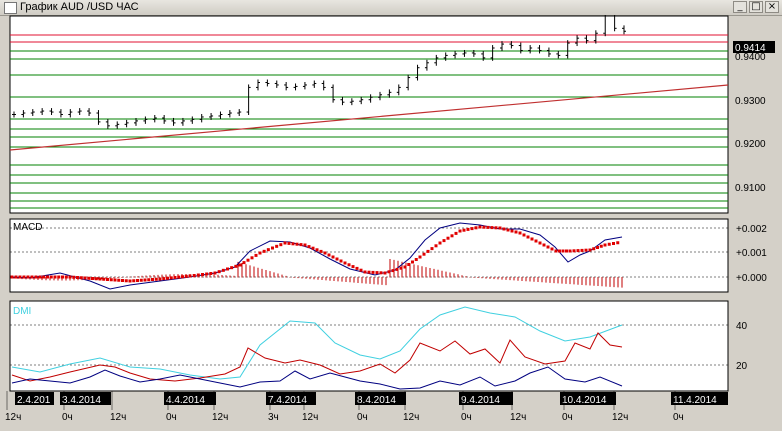 This screenshot has width=782, height=431. What do you see at coordinates (81, 400) in the screenshot?
I see `date-label: 3.4.2014` at bounding box center [81, 400].